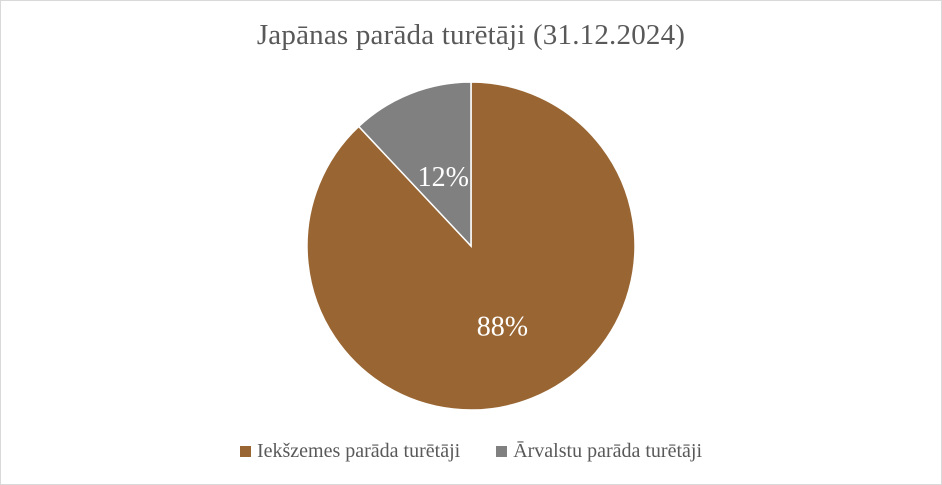 This screenshot has height=485, width=942. Describe the element at coordinates (414, 164) in the screenshot. I see `pie-slice-foreign` at that location.